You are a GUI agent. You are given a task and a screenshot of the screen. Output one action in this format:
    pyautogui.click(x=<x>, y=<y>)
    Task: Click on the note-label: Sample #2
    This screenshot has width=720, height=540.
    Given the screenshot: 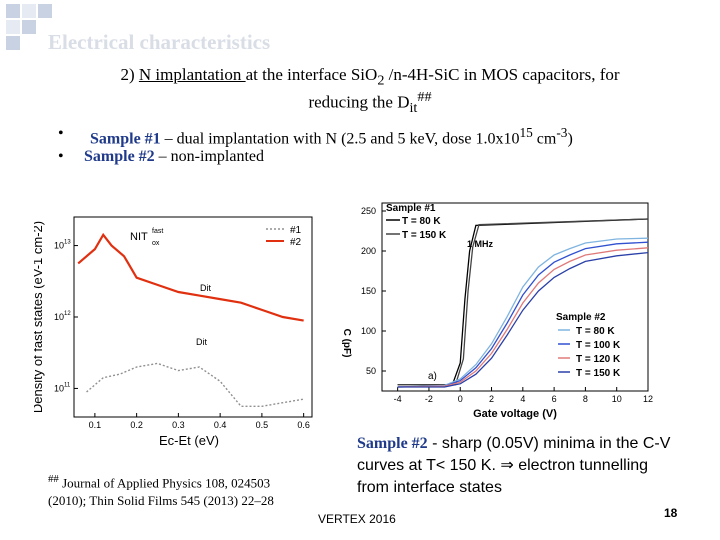 What is the action you would take?
    pyautogui.click(x=392, y=443)
    